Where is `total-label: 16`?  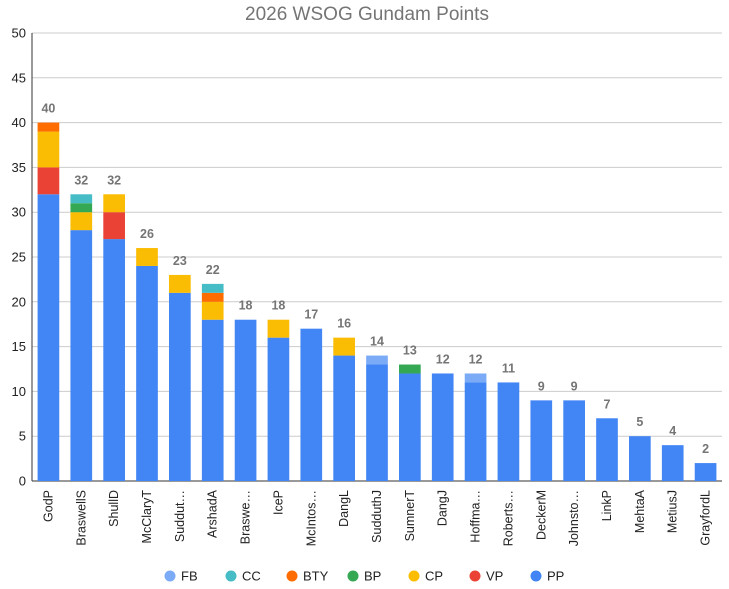 total-label: 16 is located at coordinates (344, 324).